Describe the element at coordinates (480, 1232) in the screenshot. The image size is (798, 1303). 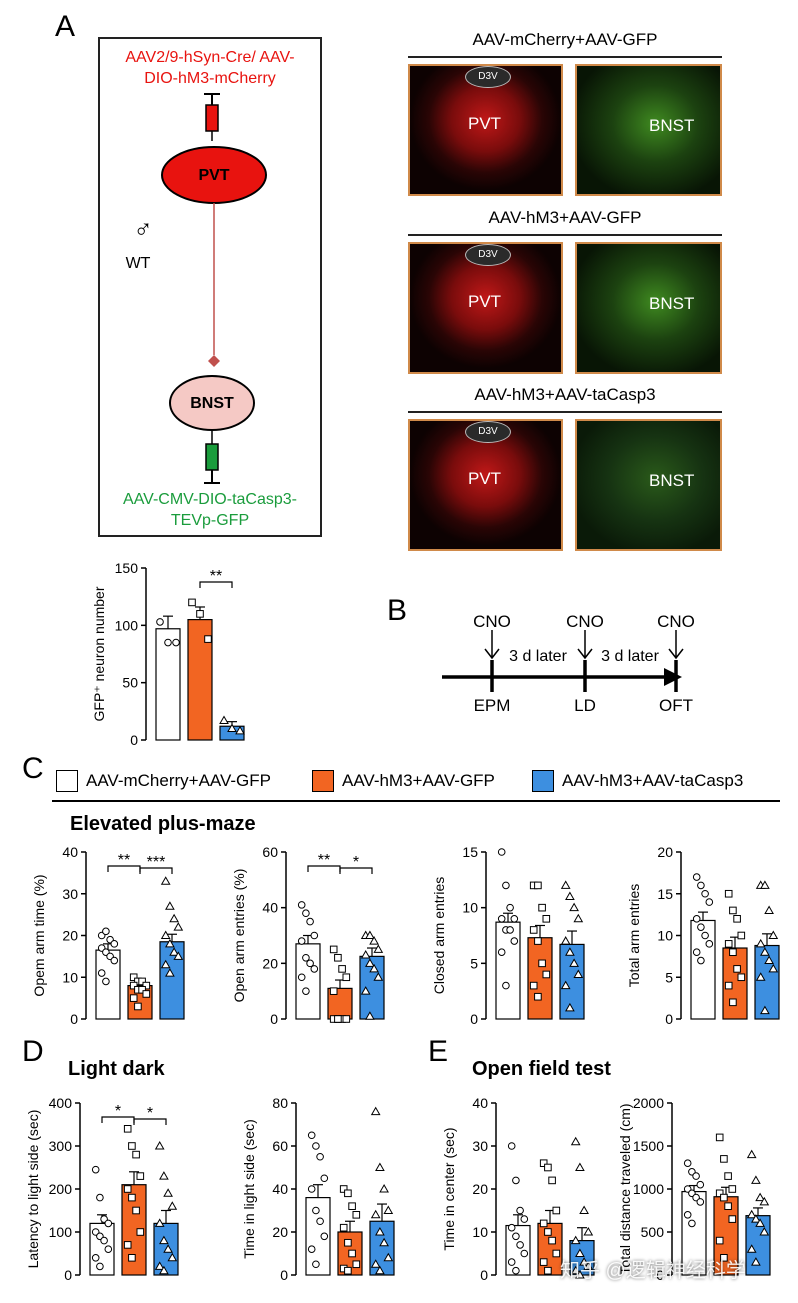
I see `y-tick-label: 10` at that location.